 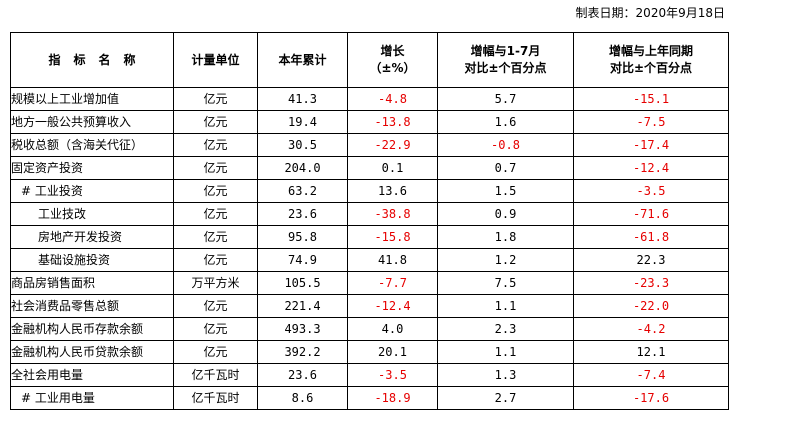 What do you see at coordinates (505, 398) in the screenshot?
I see `row-vs-jan-jul: 2.7` at bounding box center [505, 398].